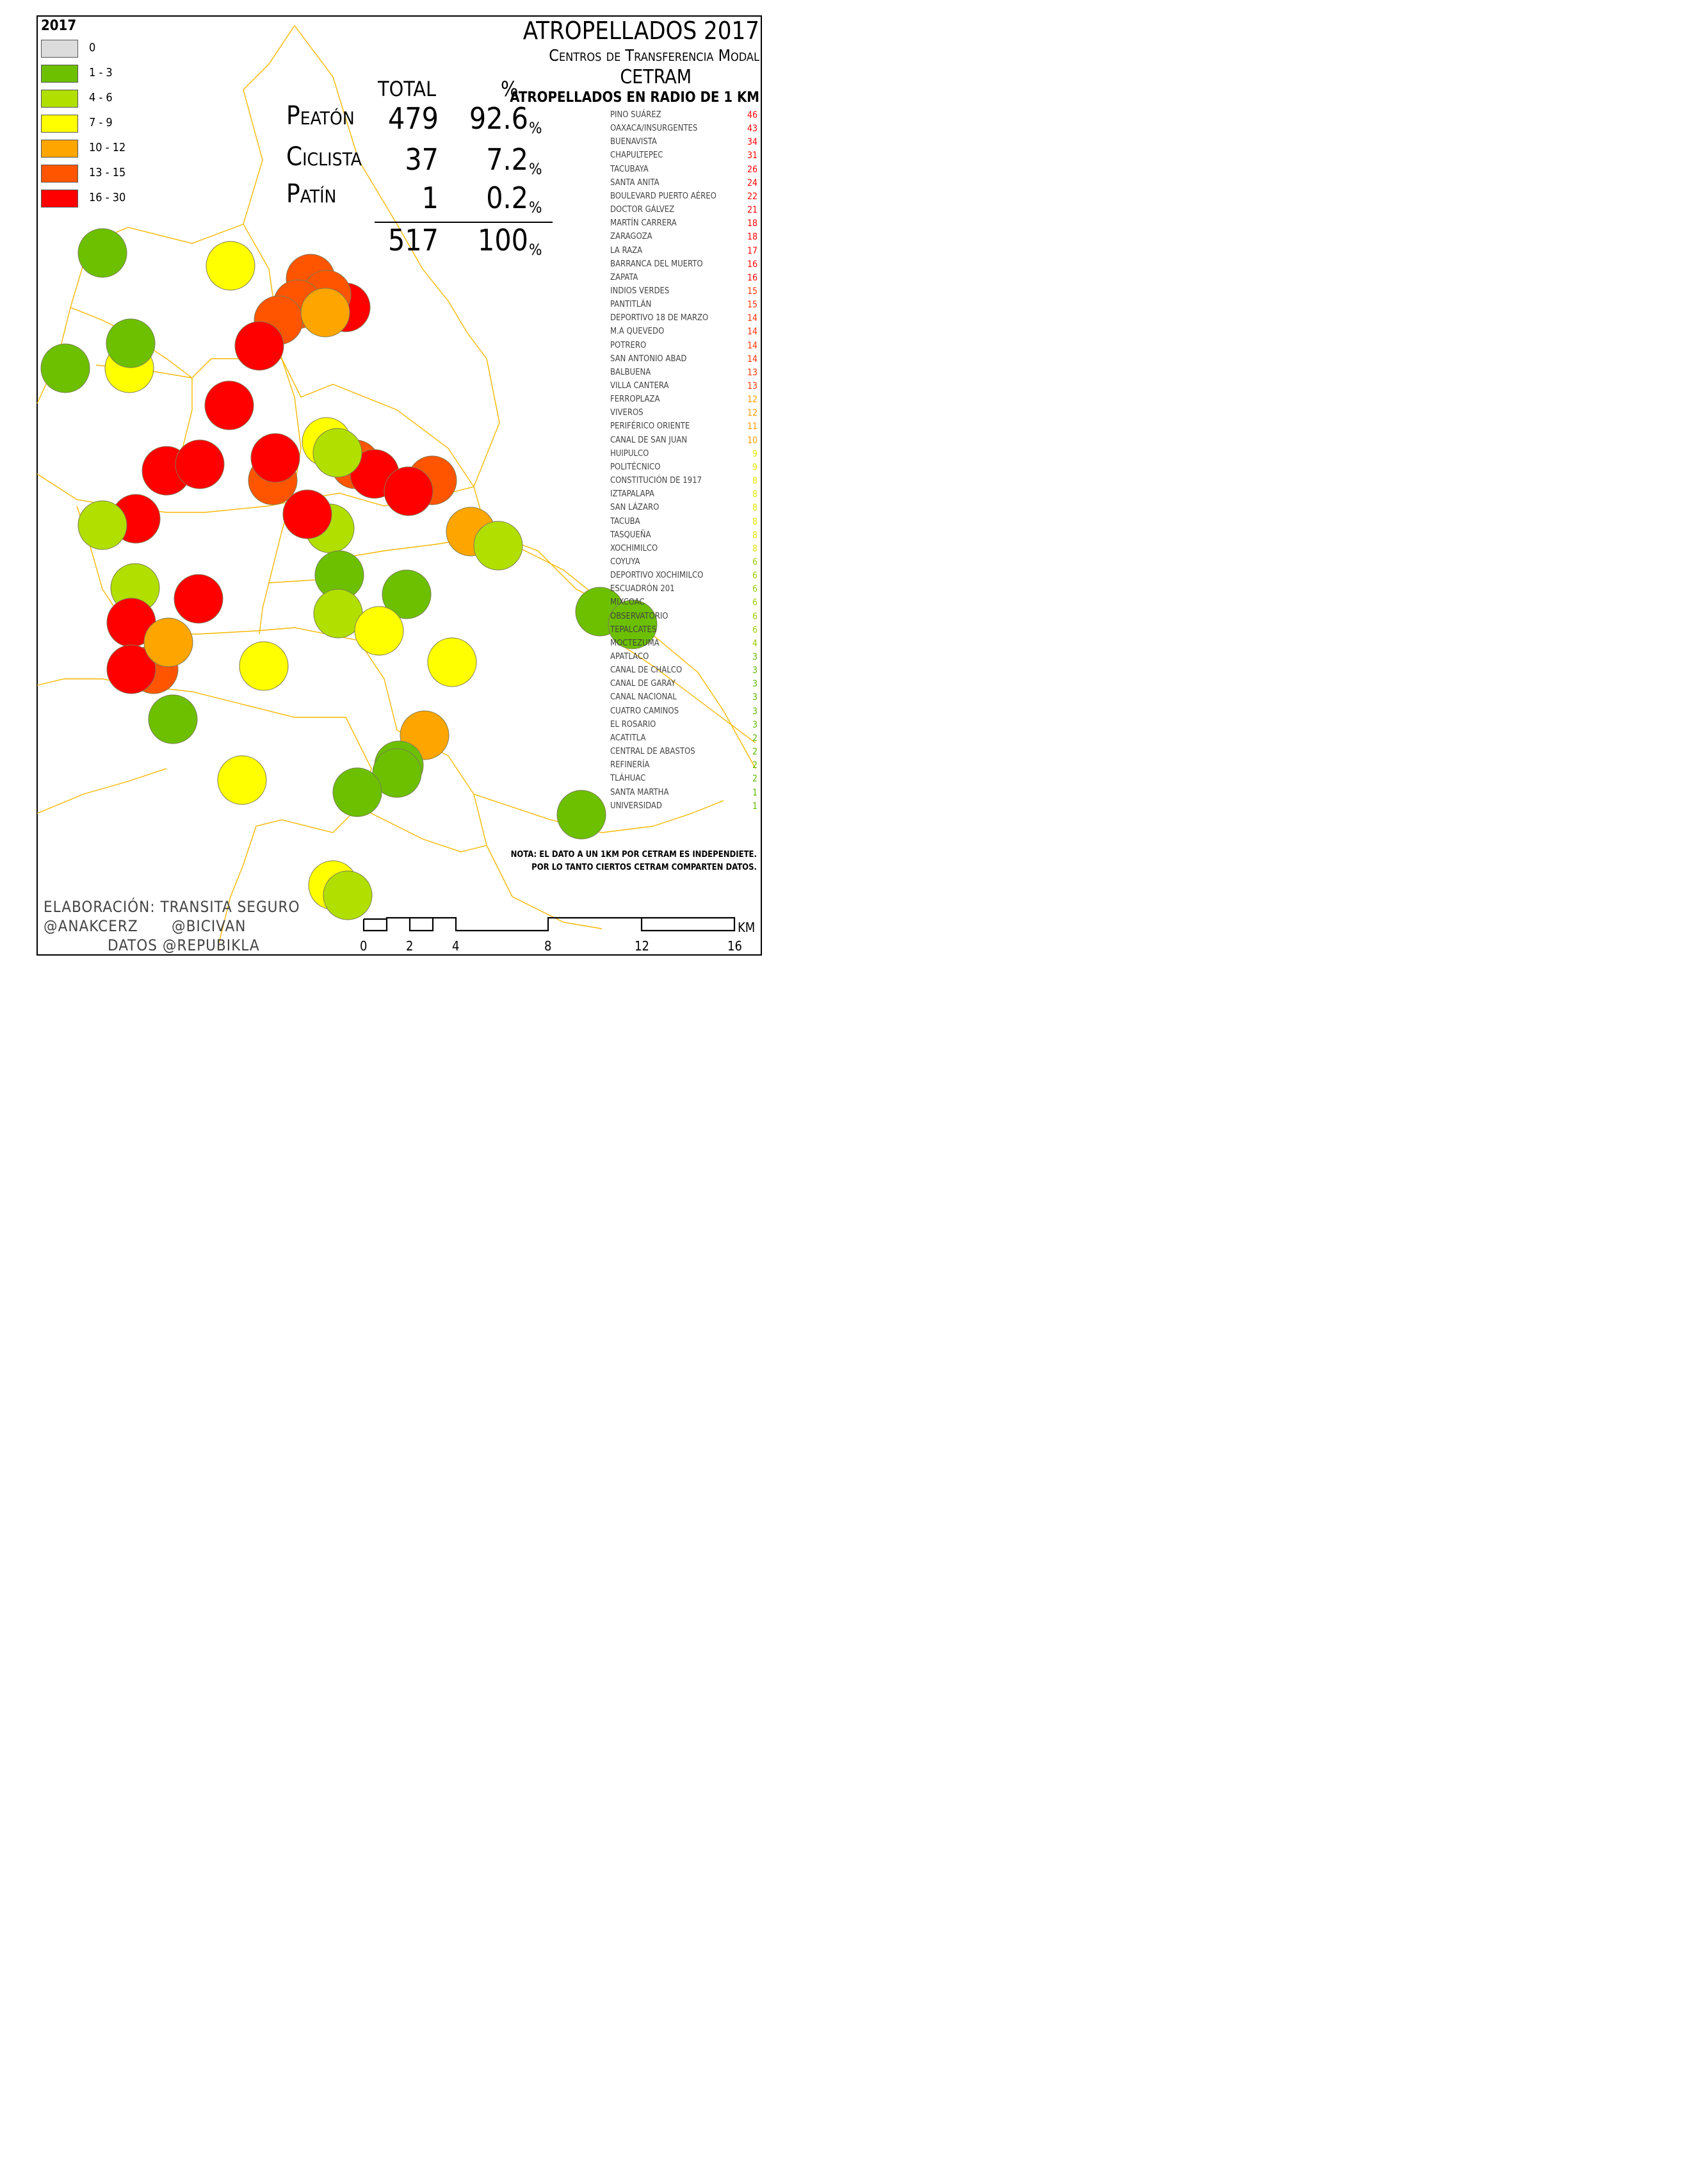  Describe the element at coordinates (683, 795) in the screenshot. I see `cetram-list-item: Santa Martha 1` at that location.